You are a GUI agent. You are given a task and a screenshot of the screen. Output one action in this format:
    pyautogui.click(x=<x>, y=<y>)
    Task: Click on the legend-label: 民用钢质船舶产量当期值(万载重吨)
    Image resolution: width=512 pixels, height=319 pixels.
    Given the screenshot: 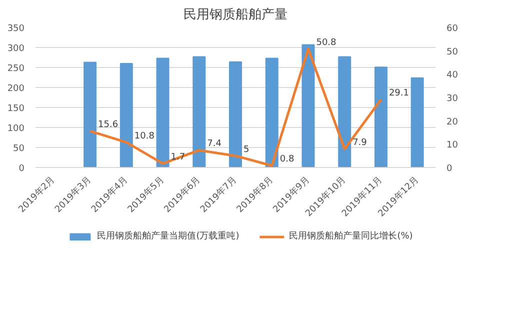 What is the action you would take?
    pyautogui.click(x=168, y=236)
    